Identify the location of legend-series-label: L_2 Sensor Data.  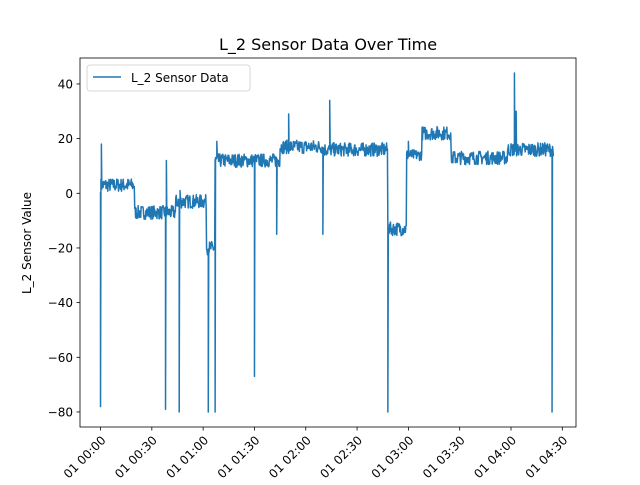
(180, 78).